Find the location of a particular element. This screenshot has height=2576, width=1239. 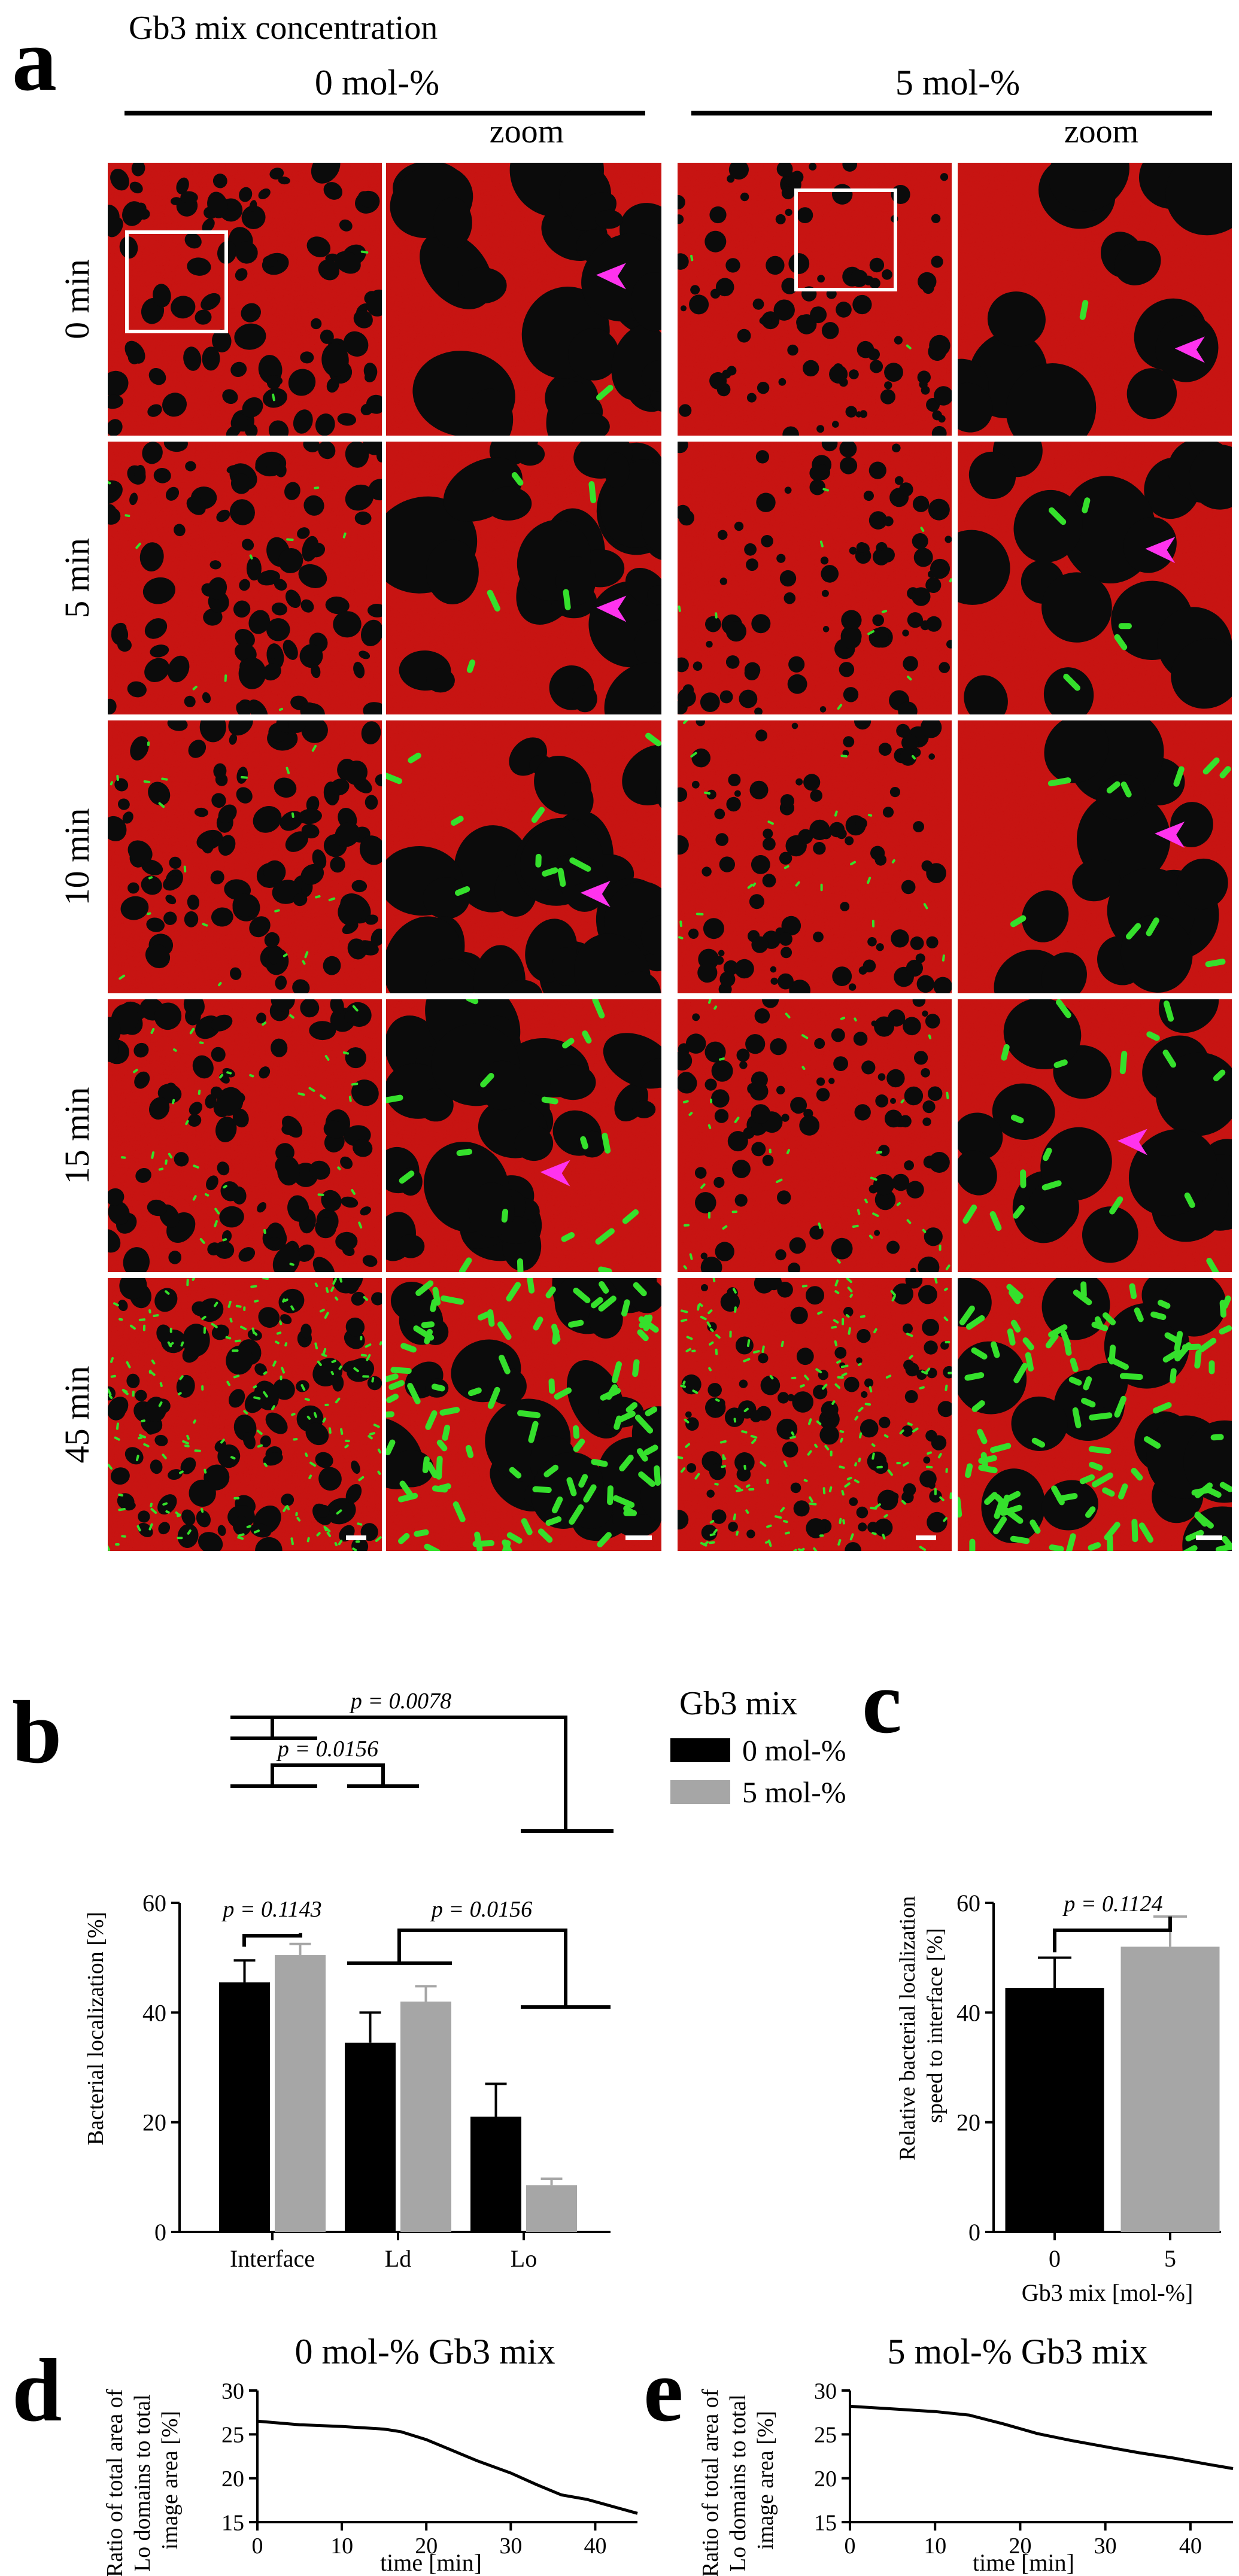

micrograph-tile is located at coordinates (815, 1135).